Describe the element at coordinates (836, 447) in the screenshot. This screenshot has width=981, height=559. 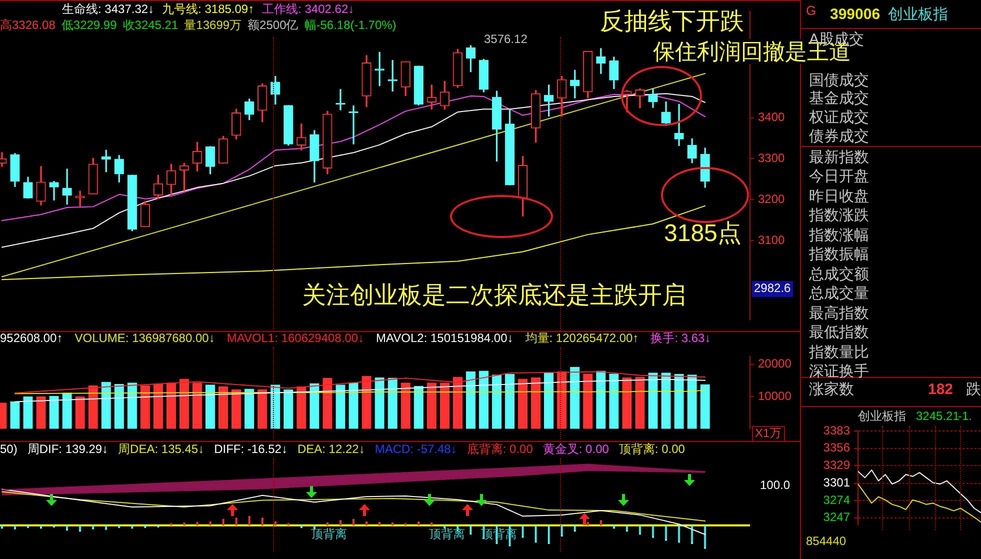
I see `y-tick-label: 3356` at that location.